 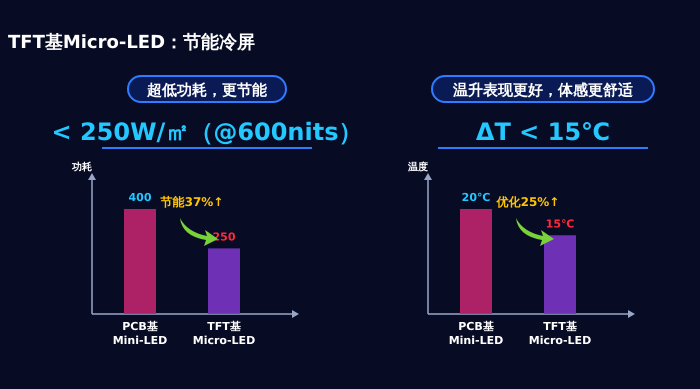 I want to click on chart-subtitle: ΔT < 15℃, so click(x=543, y=132).